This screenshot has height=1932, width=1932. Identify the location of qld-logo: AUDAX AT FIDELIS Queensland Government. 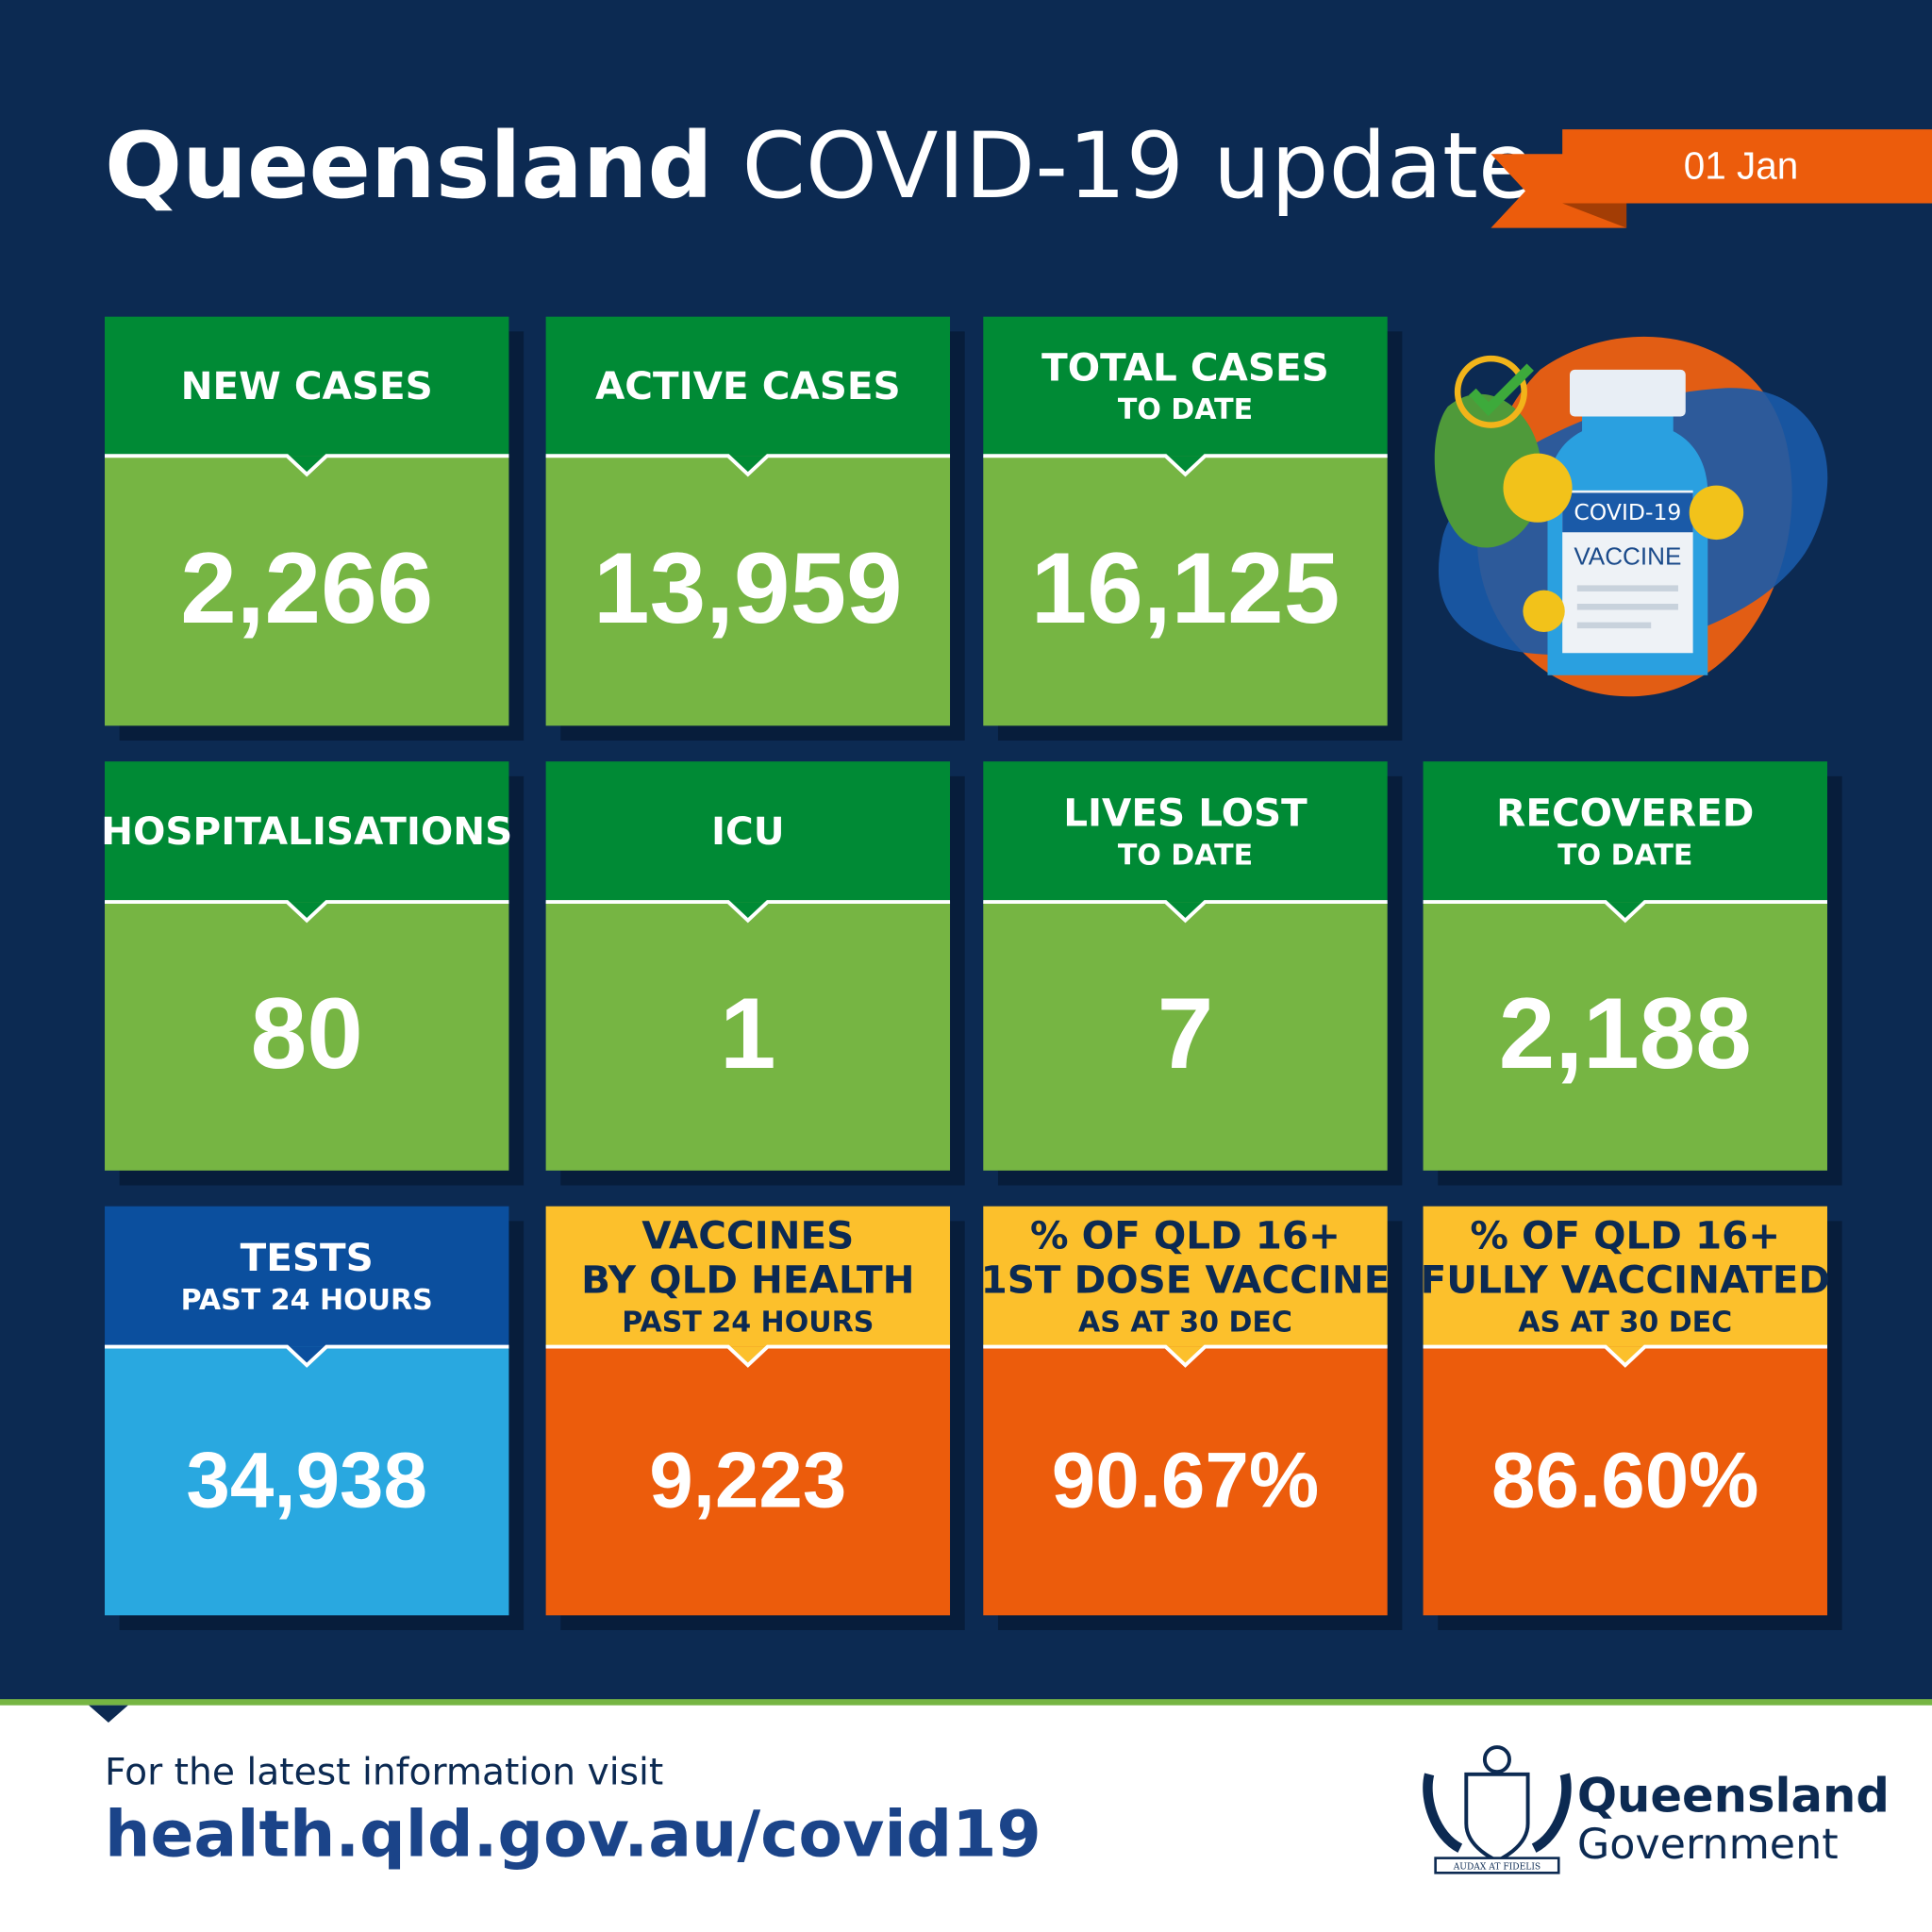
(1657, 1809).